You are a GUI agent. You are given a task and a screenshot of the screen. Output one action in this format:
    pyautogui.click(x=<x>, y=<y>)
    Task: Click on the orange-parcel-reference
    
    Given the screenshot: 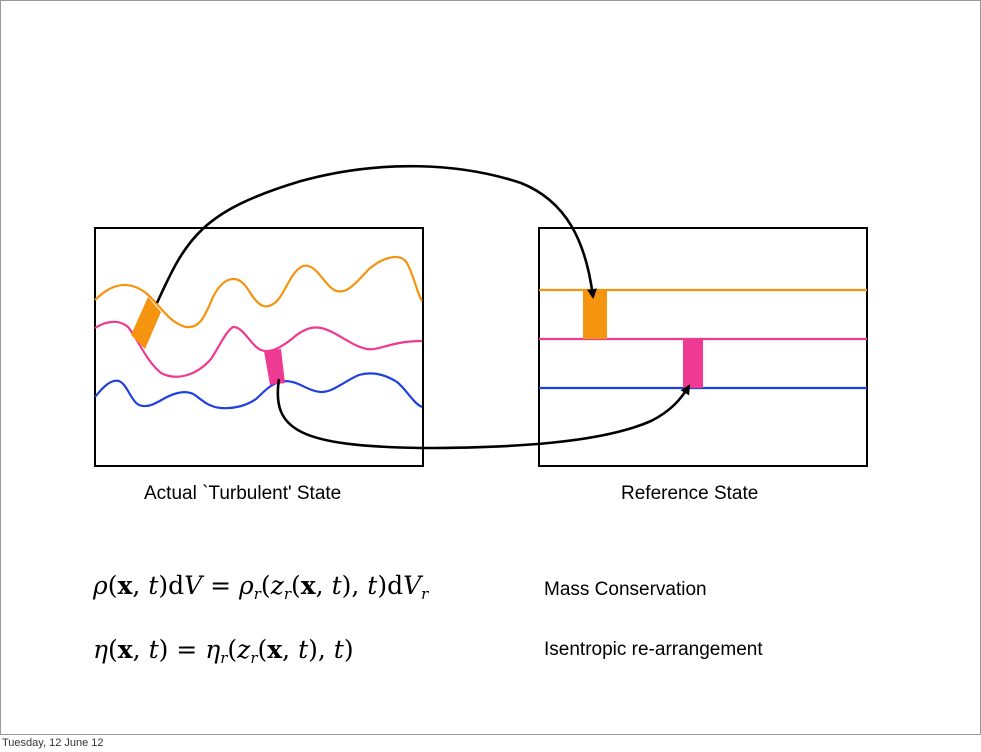 What is the action you would take?
    pyautogui.click(x=595, y=314)
    